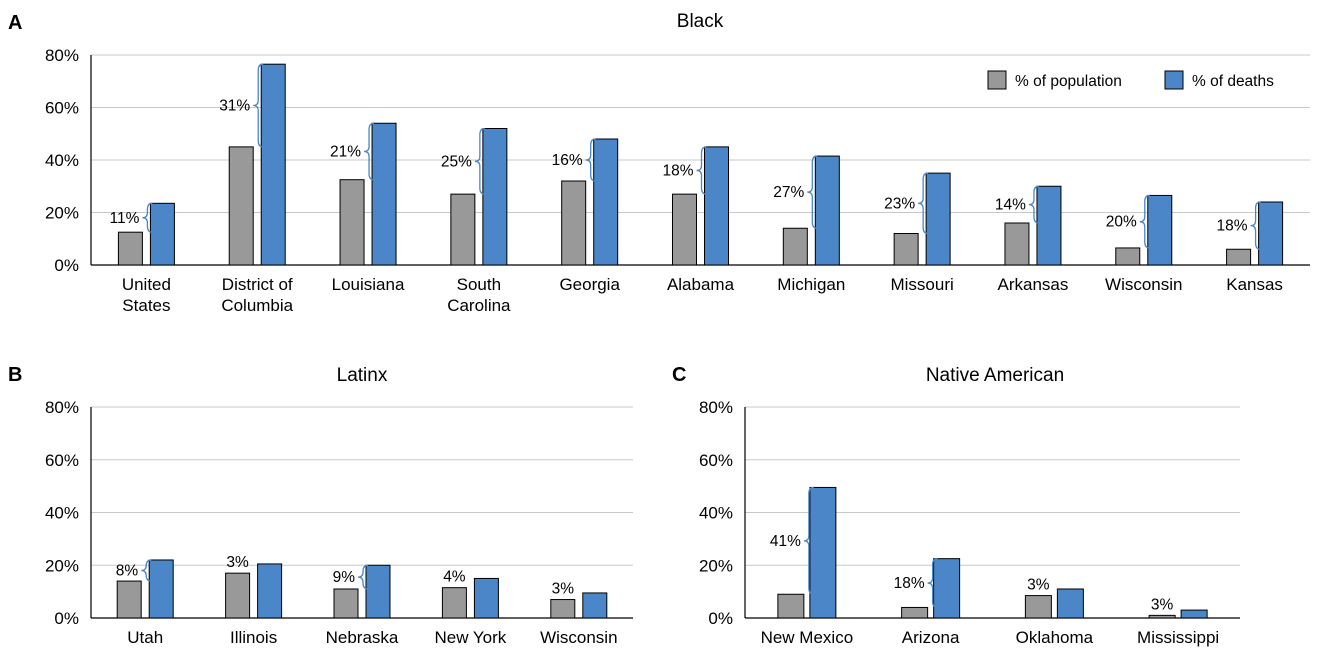 The width and height of the screenshot is (1324, 651). What do you see at coordinates (470, 637) in the screenshot?
I see `category-label: New York` at bounding box center [470, 637].